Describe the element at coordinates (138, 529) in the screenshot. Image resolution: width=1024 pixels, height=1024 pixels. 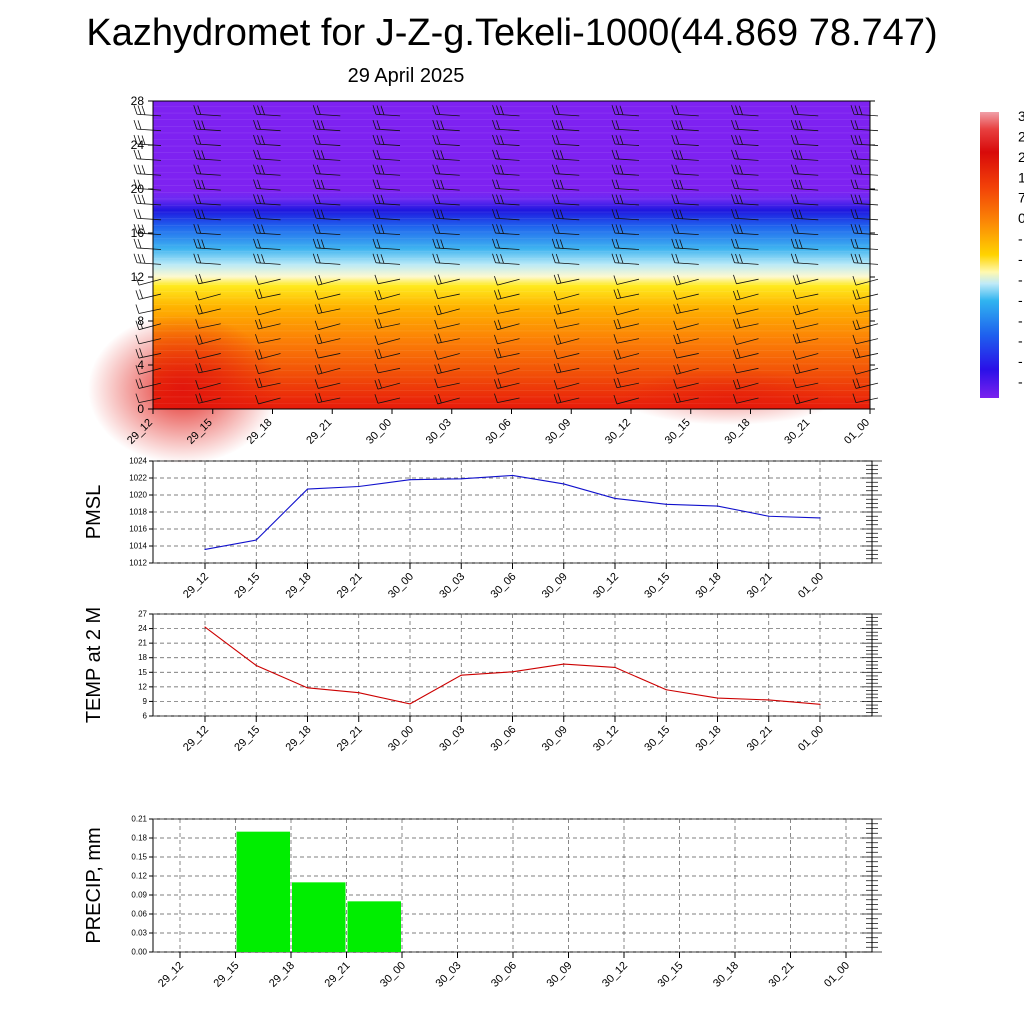
I see `y-tick-label: 1016` at that location.